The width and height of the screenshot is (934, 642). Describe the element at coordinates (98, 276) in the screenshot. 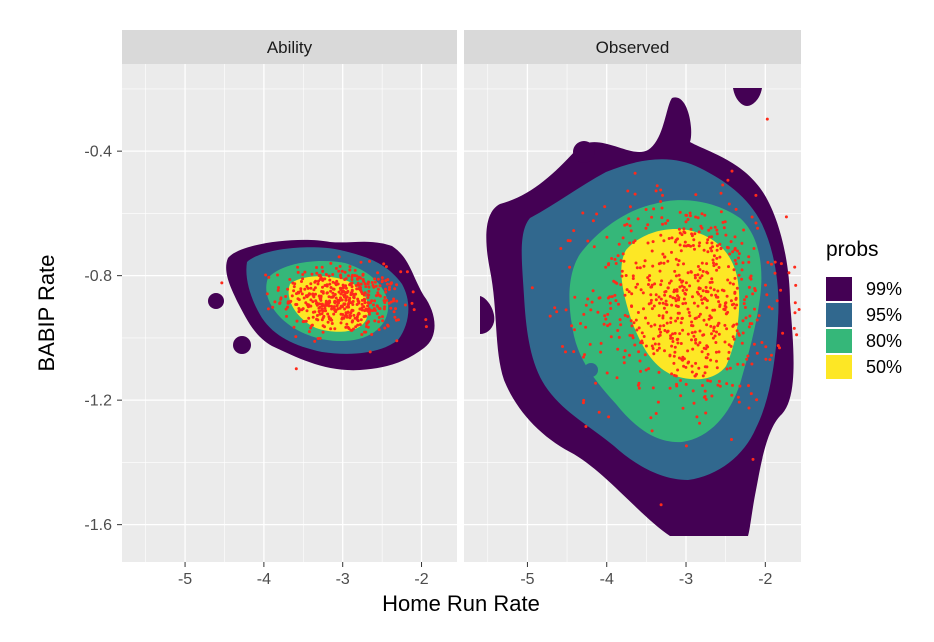

I see `y-tick-label: -0.8` at that location.